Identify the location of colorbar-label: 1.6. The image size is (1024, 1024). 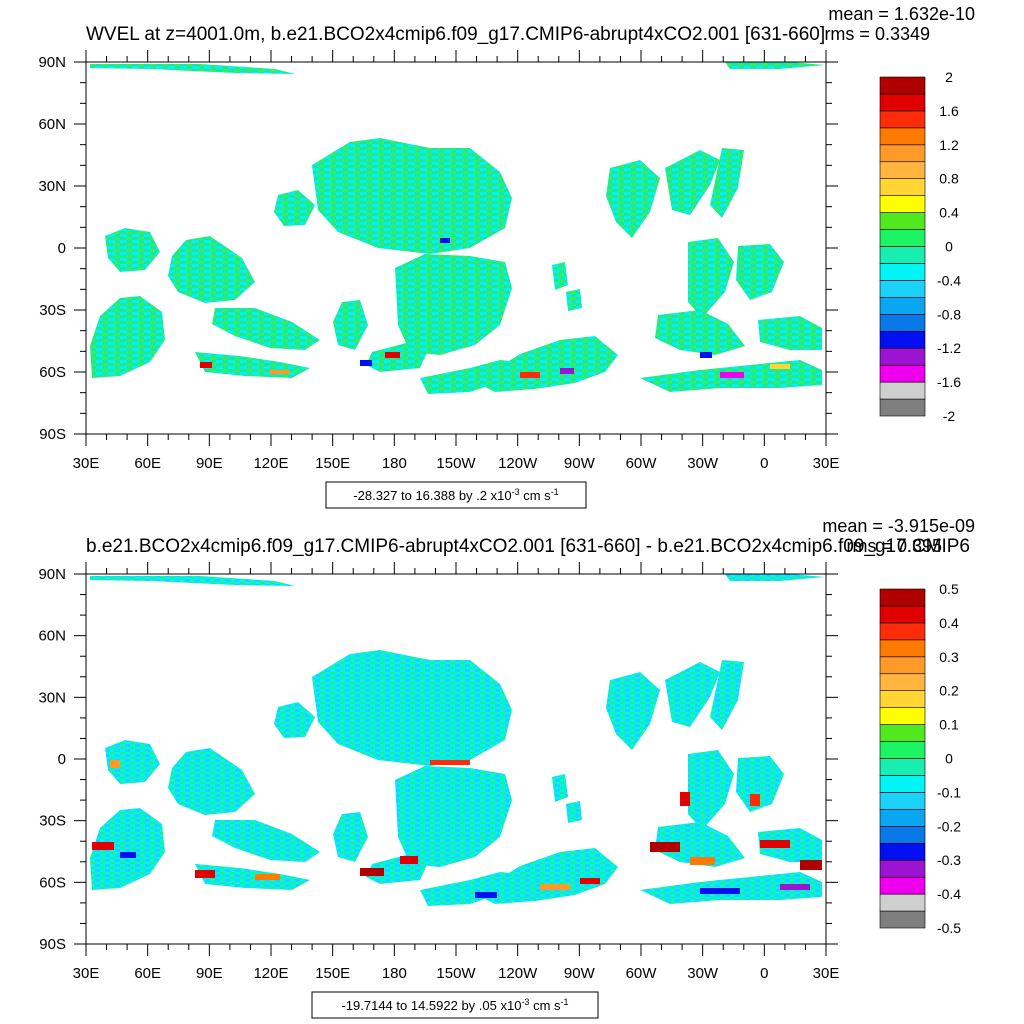
(949, 111).